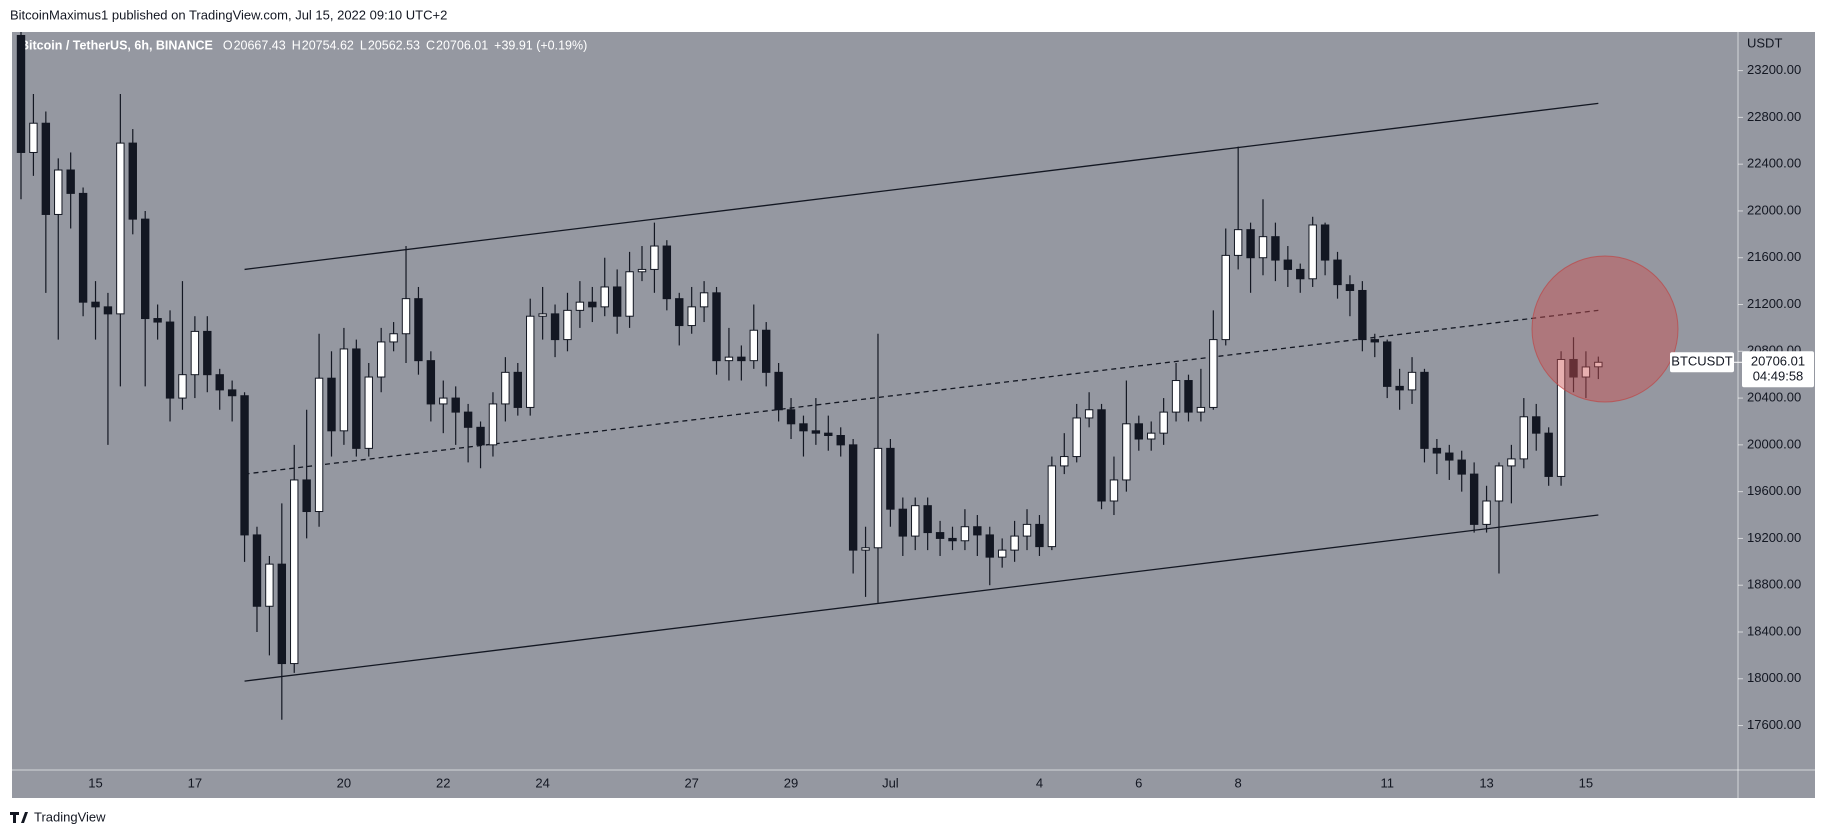 Image resolution: width=1825 pixels, height=837 pixels. What do you see at coordinates (1774, 677) in the screenshot?
I see `y-tick-label: 18000.00` at bounding box center [1774, 677].